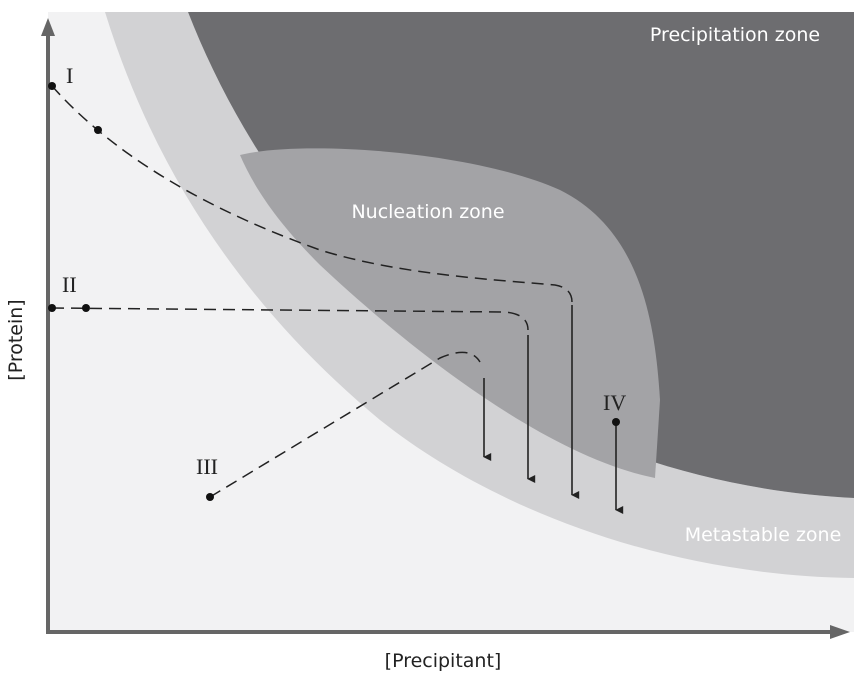 The width and height of the screenshot is (854, 673). What do you see at coordinates (16, 339) in the screenshot?
I see `y-axis-label: [Protein]` at bounding box center [16, 339].